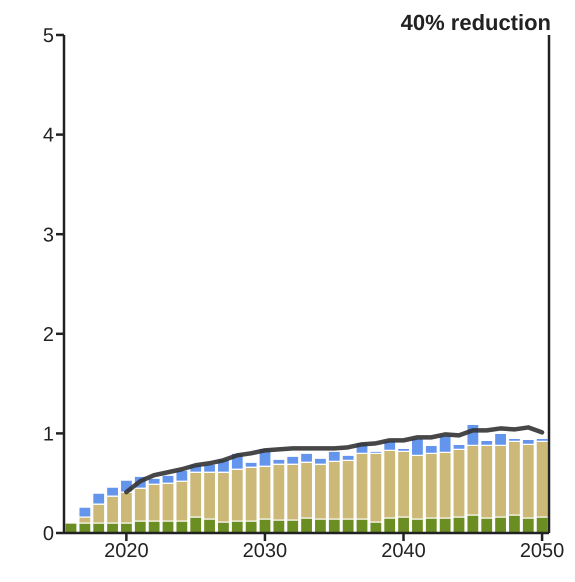  I want to click on y-tick-label: 2, so click(48, 335).